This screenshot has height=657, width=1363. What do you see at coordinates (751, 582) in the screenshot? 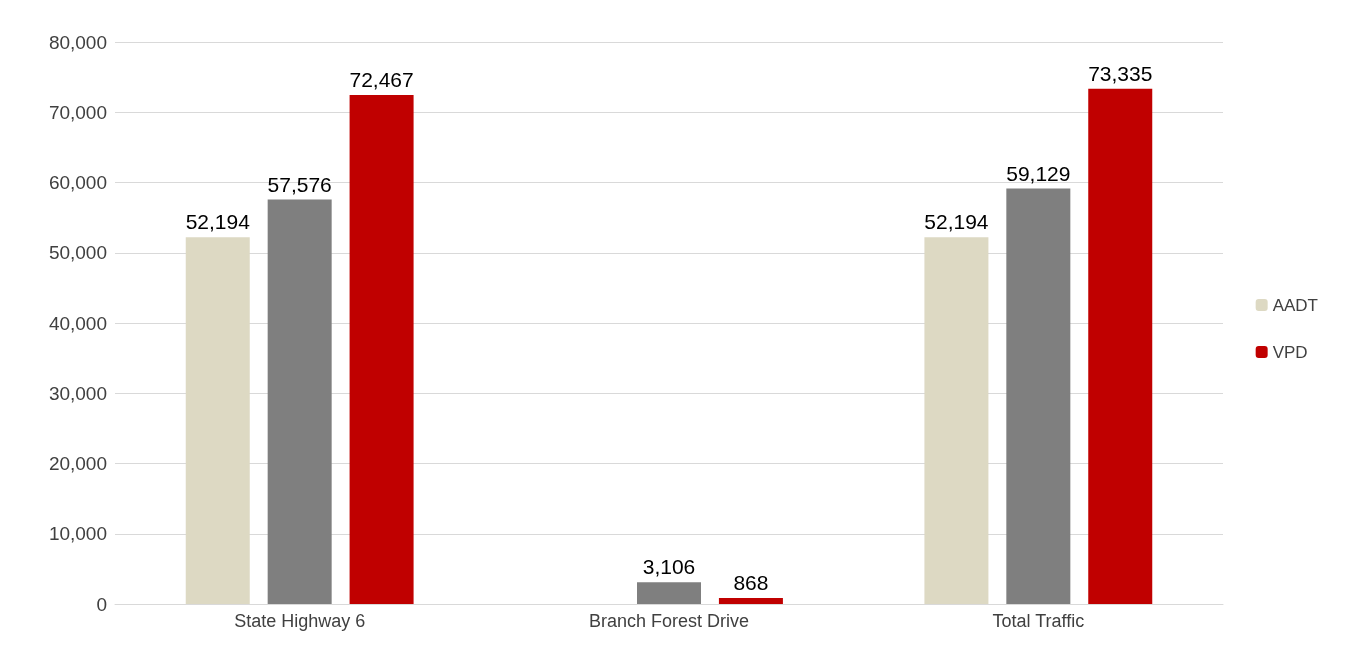
I see `data-label: 868` at bounding box center [751, 582].